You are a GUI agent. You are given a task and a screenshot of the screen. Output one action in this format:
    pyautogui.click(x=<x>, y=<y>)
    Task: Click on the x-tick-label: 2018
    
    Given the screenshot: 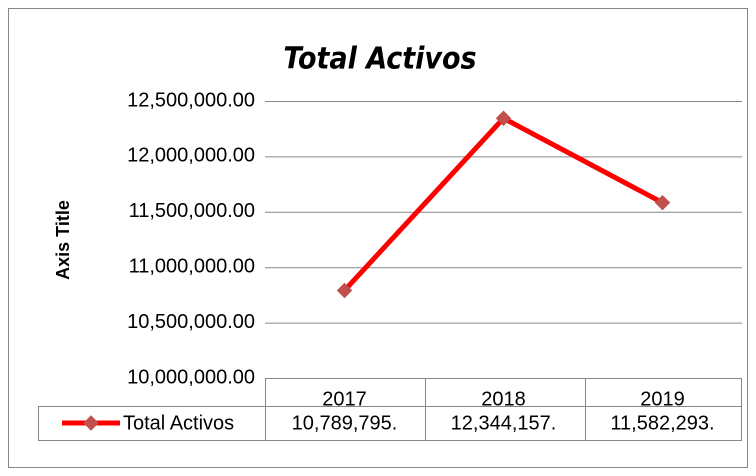 What is the action you would take?
    pyautogui.click(x=503, y=399)
    